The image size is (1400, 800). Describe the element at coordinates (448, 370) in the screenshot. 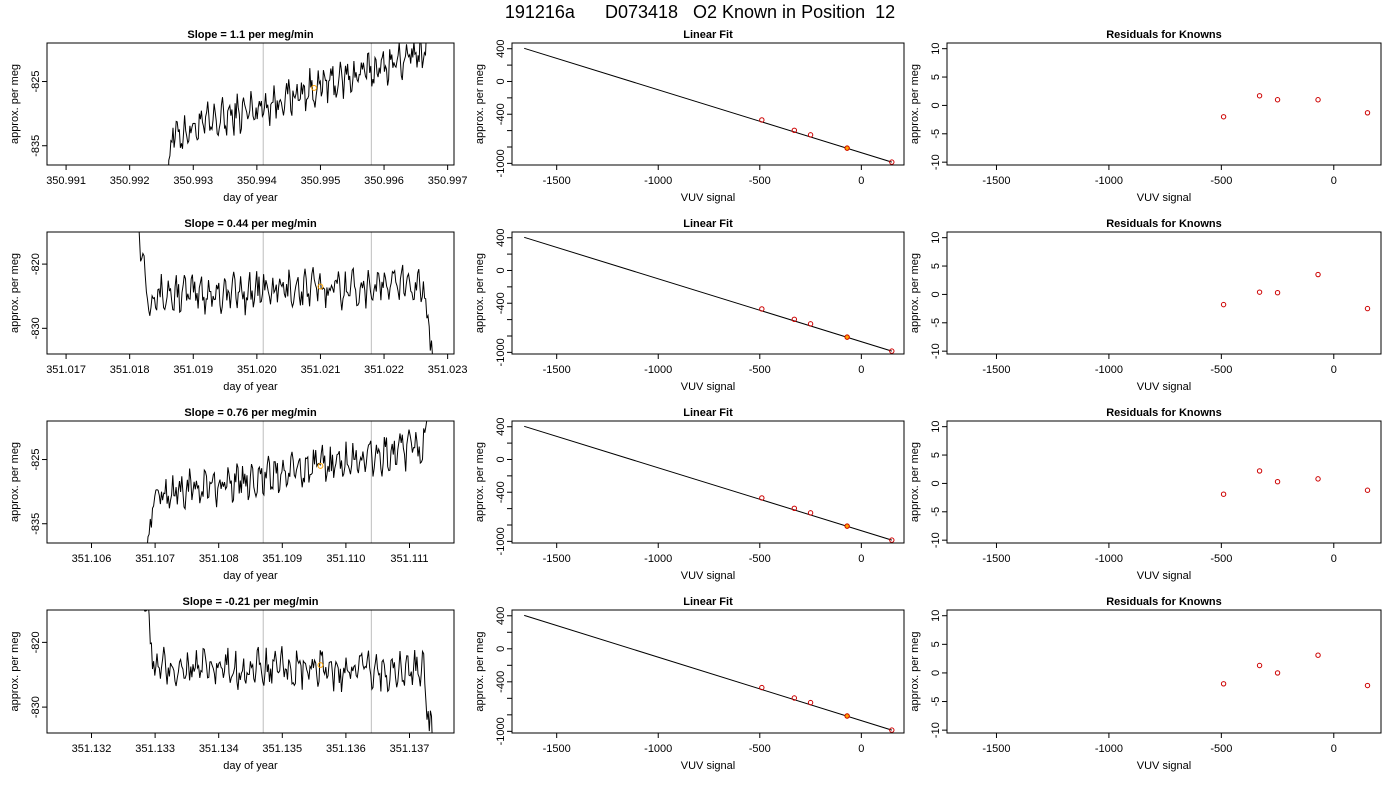

I see `x-tick-label: 351.023` at that location.